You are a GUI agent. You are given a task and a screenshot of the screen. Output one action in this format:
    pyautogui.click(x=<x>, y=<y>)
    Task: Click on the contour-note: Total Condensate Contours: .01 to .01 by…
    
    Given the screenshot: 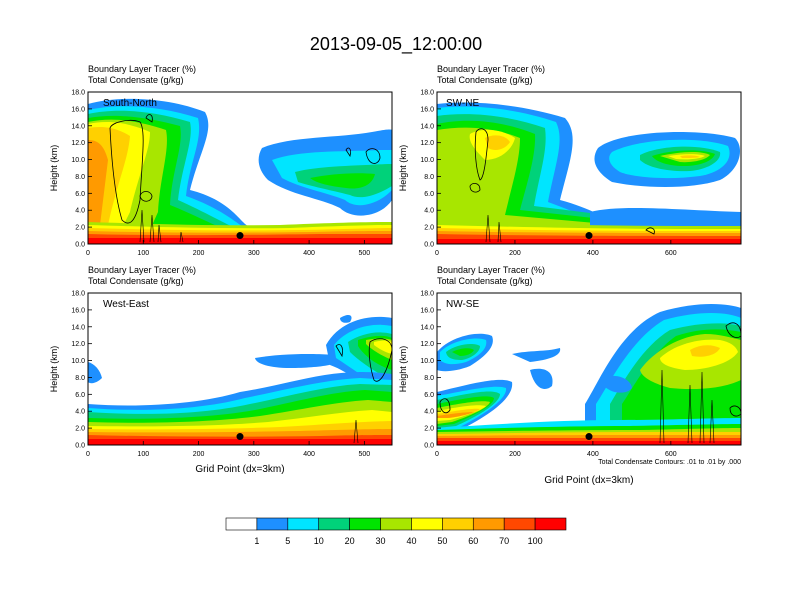 What is the action you would take?
    pyautogui.click(x=669, y=462)
    